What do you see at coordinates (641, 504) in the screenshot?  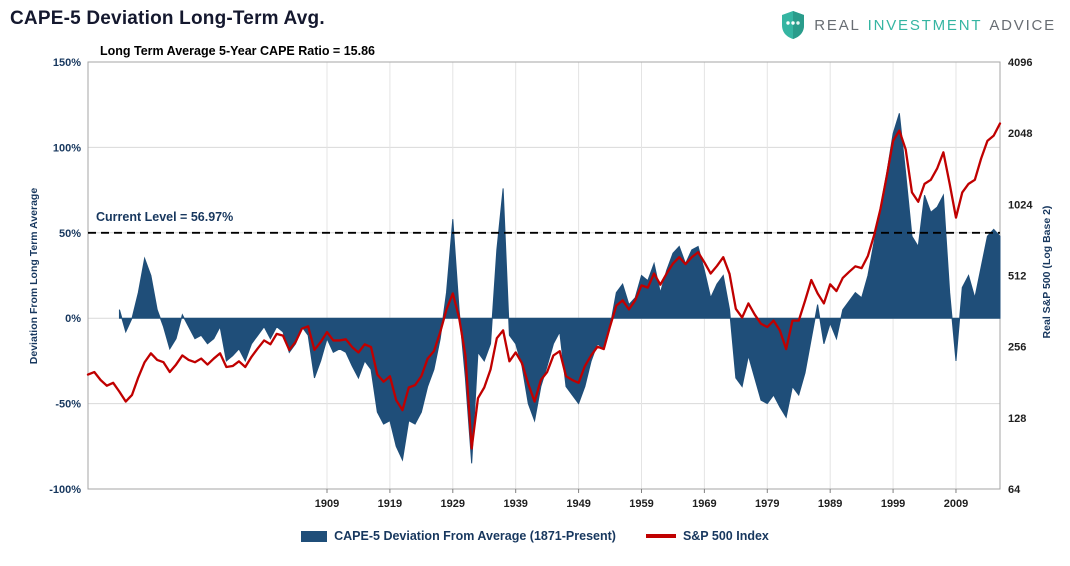 I see `x-tick-label: 1959` at bounding box center [641, 504].